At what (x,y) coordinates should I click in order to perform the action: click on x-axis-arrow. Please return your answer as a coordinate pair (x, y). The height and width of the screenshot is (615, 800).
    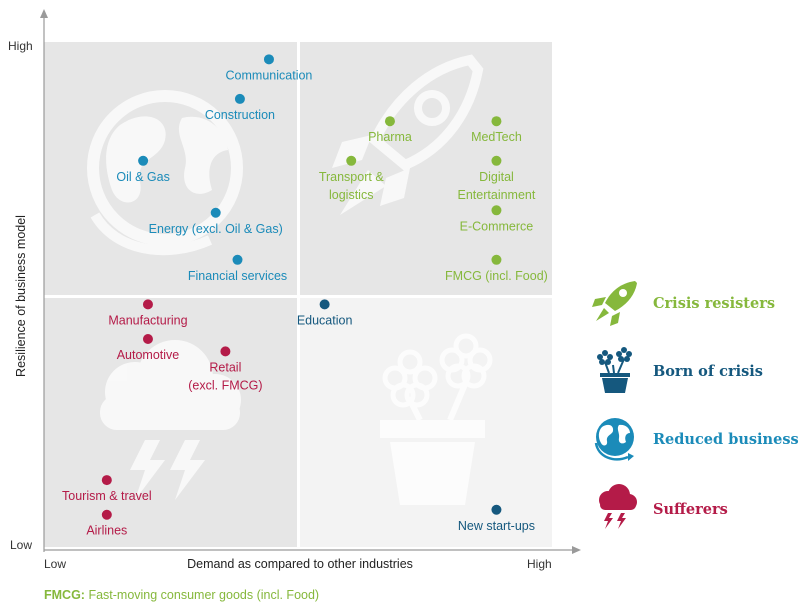
    Looking at the image, I should click on (576, 550).